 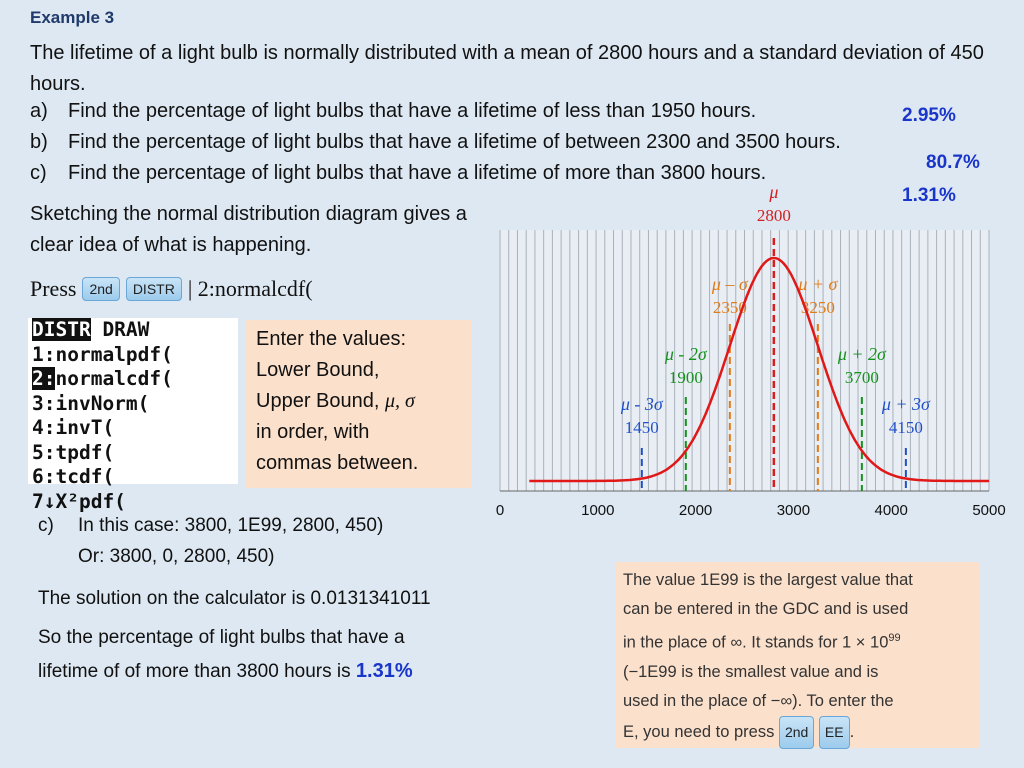 What do you see at coordinates (73, 452) in the screenshot?
I see `calc-menu-item: 5:tpdf(` at bounding box center [73, 452].